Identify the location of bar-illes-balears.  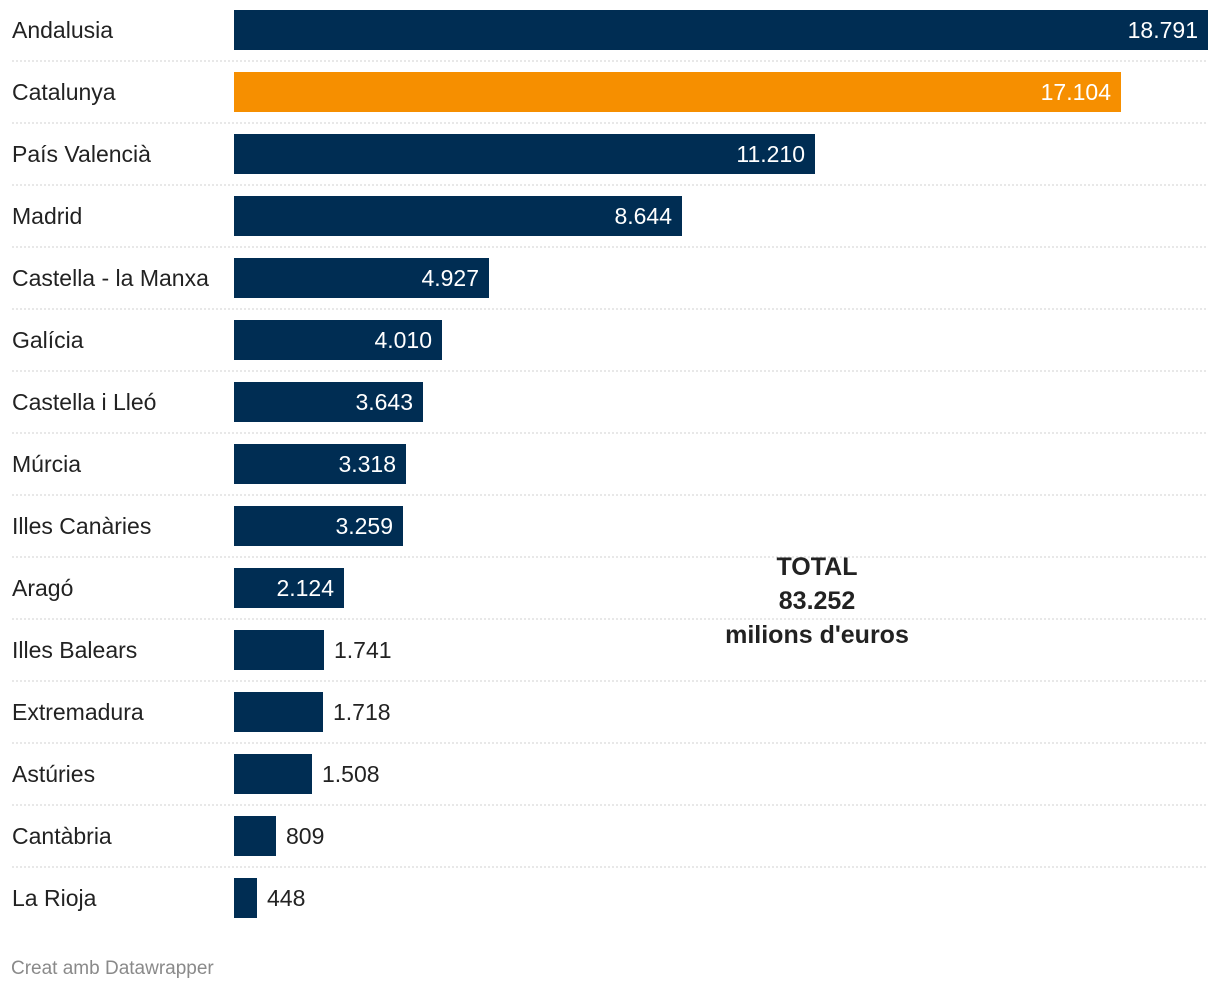
(279, 650).